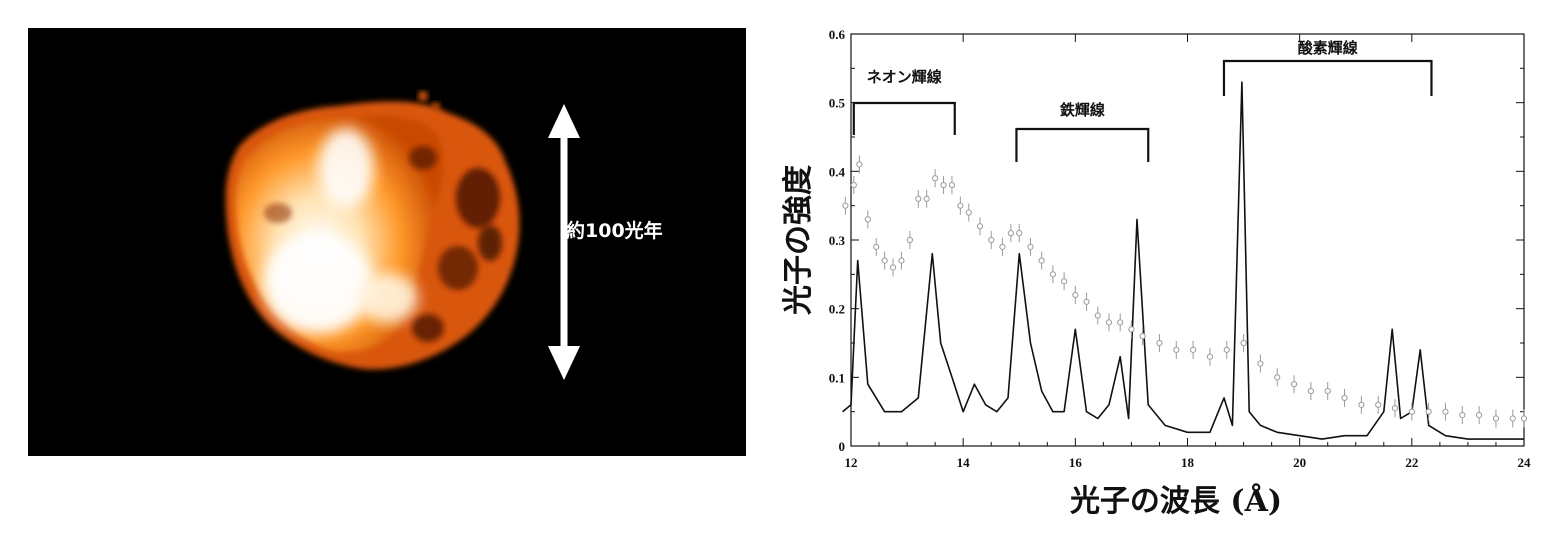 The image size is (1544, 539). I want to click on y-tick-label: 0.2, so click(837, 309).